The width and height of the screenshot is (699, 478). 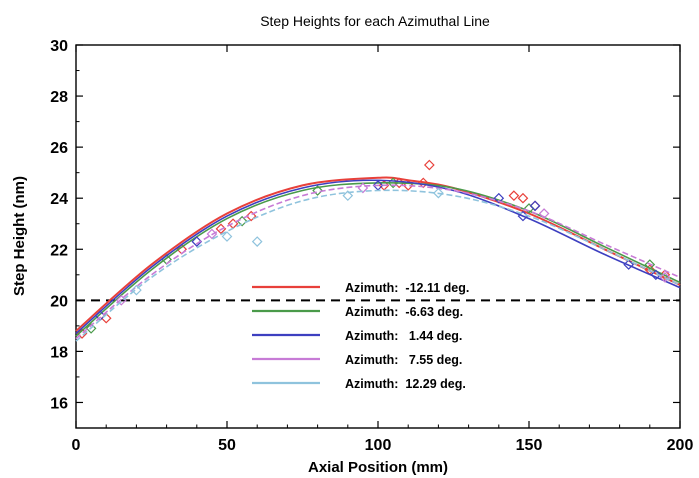 What do you see at coordinates (59, 352) in the screenshot?
I see `y-tick-label: 18` at bounding box center [59, 352].